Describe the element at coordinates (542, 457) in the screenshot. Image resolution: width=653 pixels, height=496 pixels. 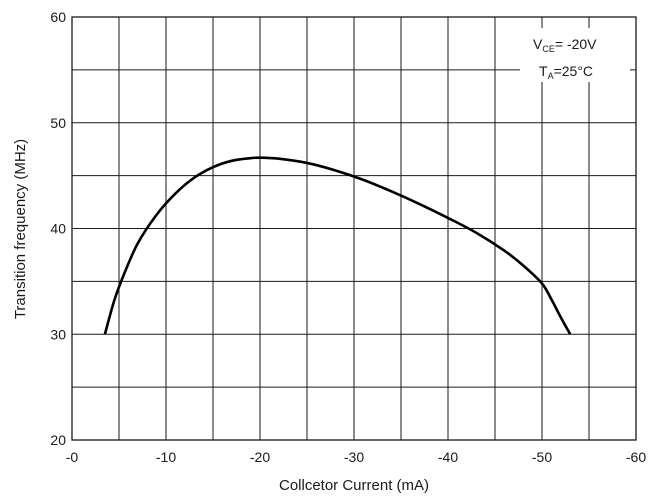
I see `x-tick-label: -50` at that location.